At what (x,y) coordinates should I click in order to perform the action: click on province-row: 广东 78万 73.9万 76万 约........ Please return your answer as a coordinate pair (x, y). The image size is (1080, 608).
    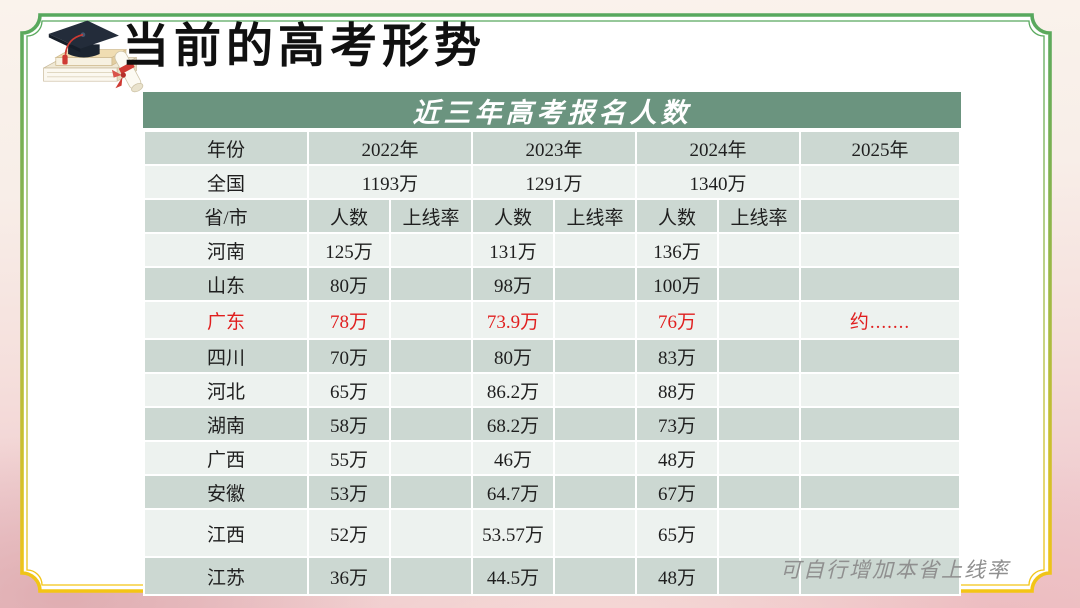
    Looking at the image, I should click on (552, 320).